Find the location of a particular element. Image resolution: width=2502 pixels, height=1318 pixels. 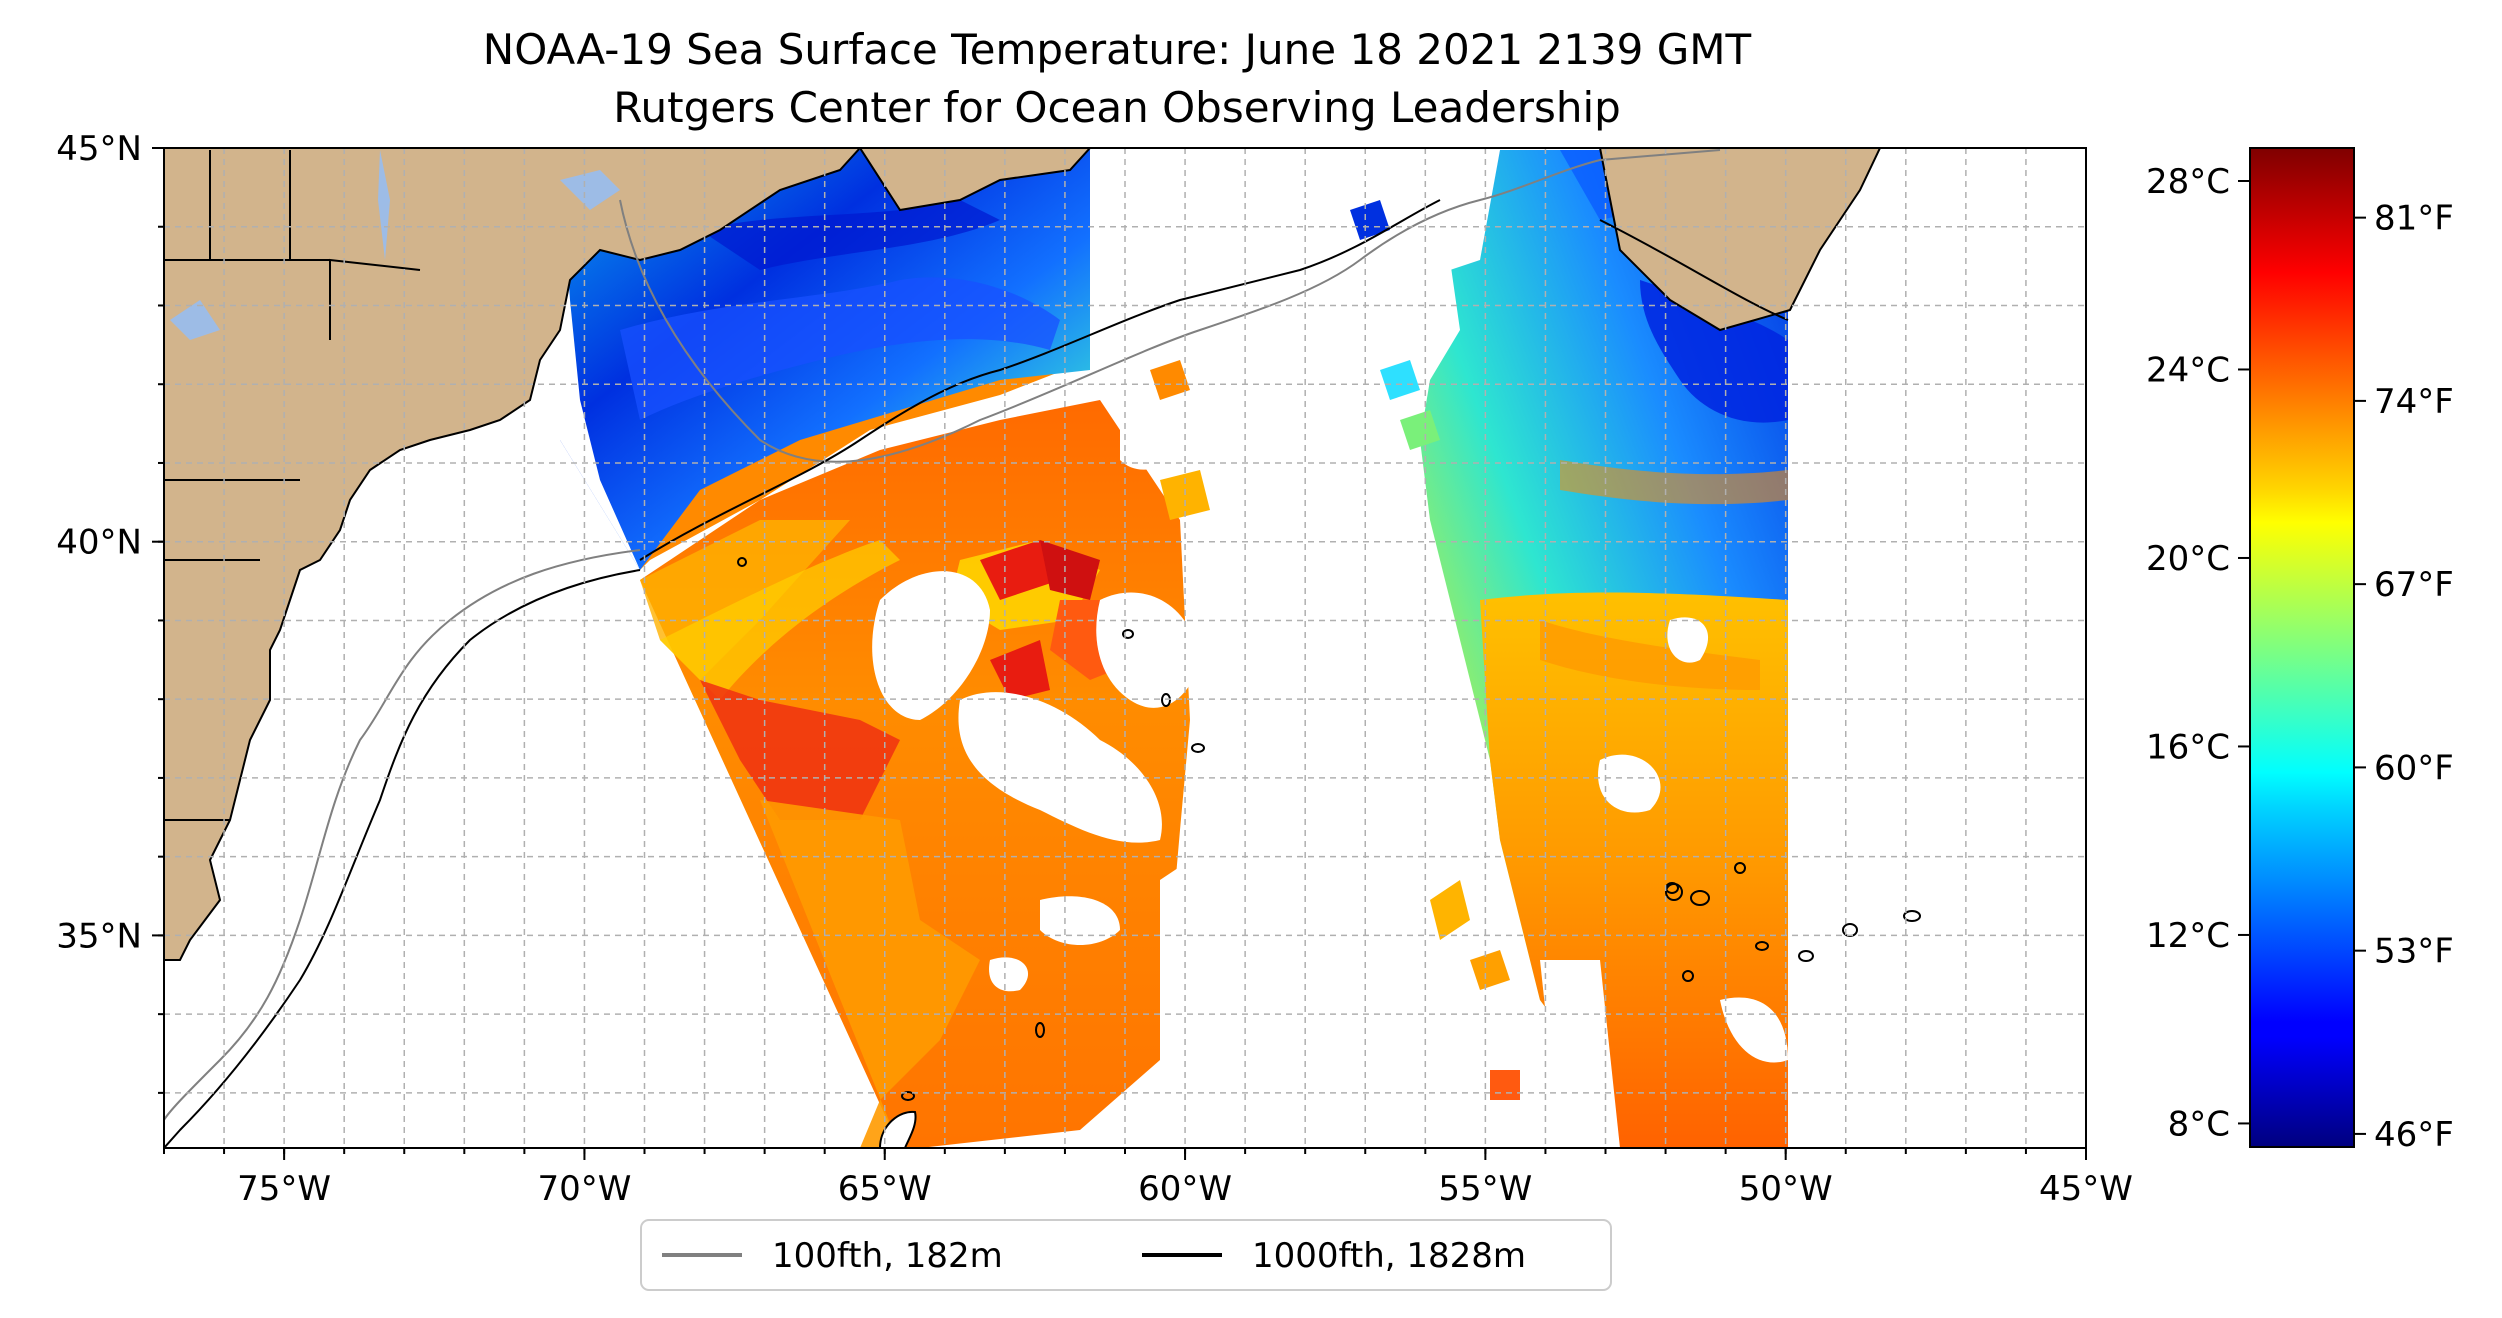

colorbar-fahrenheit-label: 81°F is located at coordinates (2414, 219).